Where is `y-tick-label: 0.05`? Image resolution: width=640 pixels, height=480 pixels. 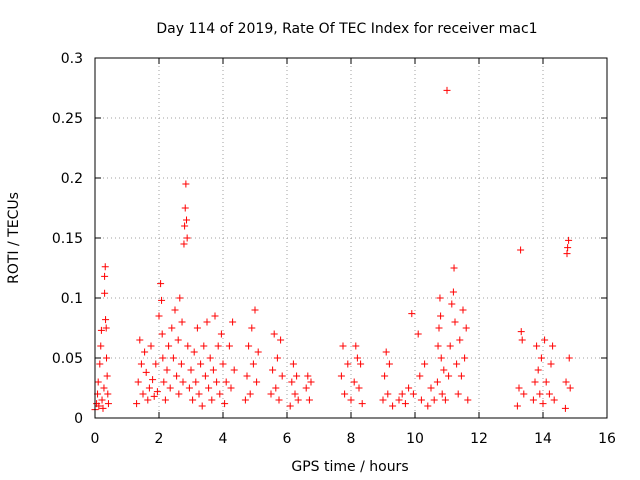
y-tick-label: 0.05 is located at coordinates (67, 359).